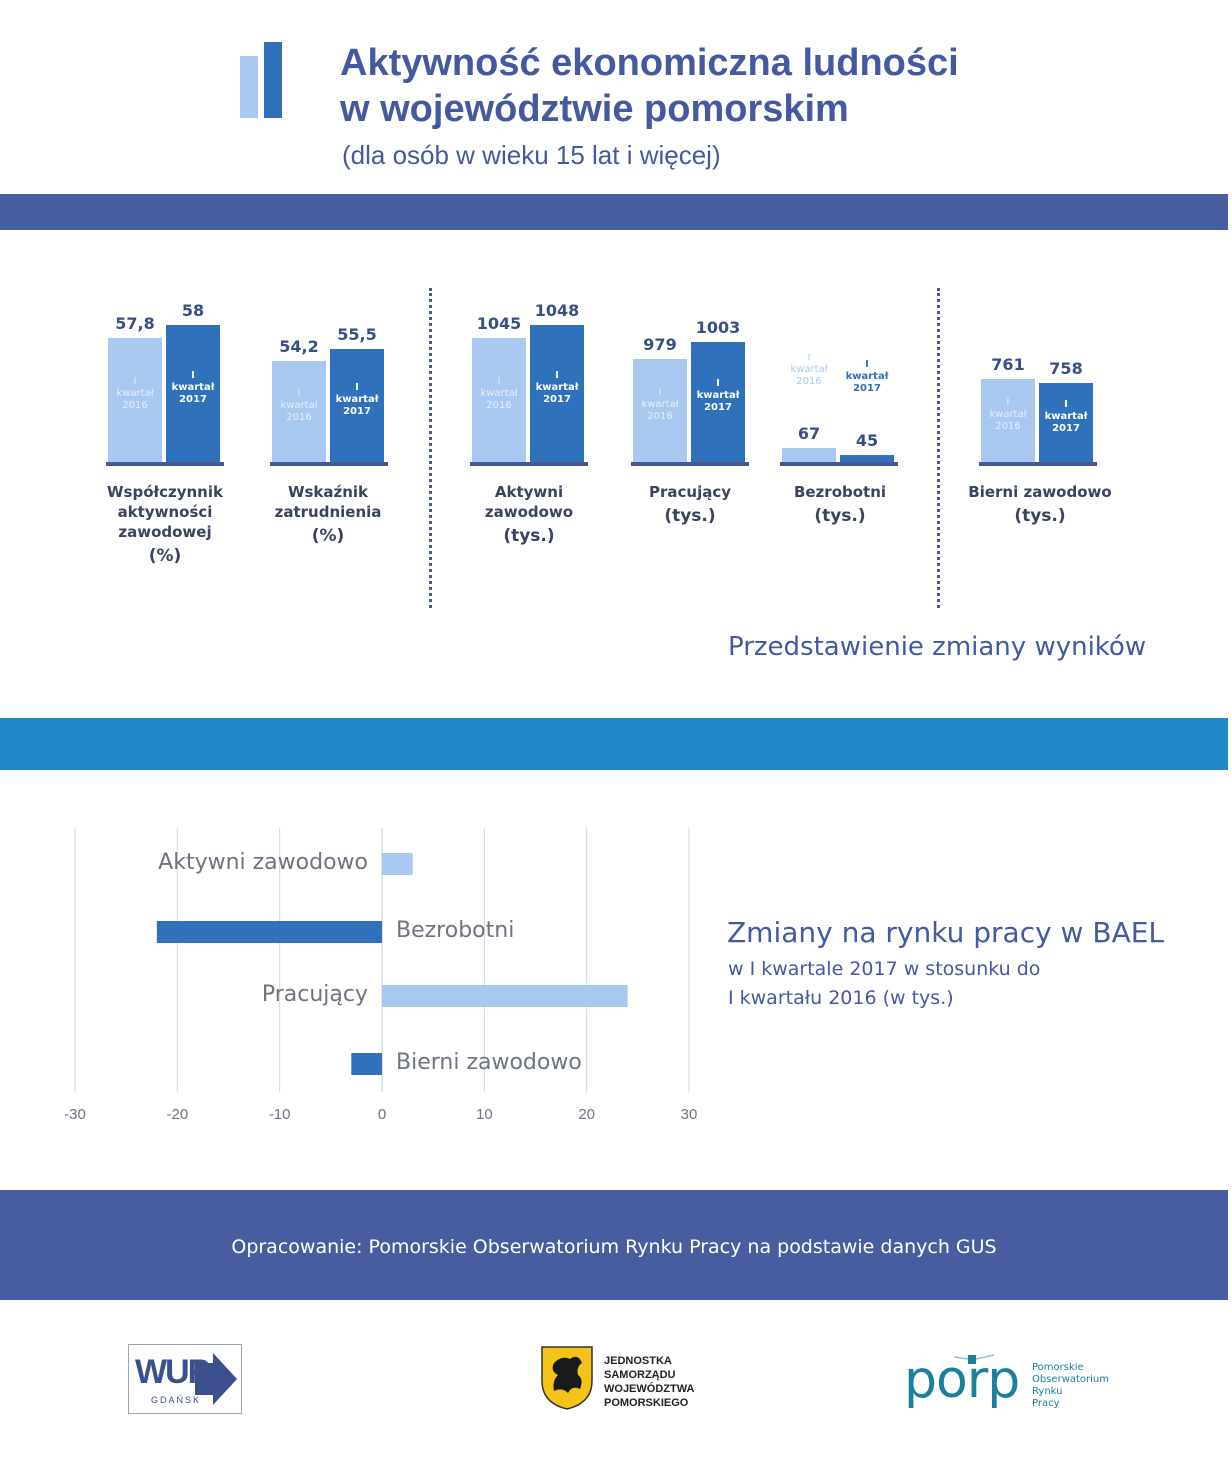 Image resolution: width=1232 pixels, height=1464 pixels. What do you see at coordinates (279, 1114) in the screenshot?
I see `x-tick-label: -10` at bounding box center [279, 1114].